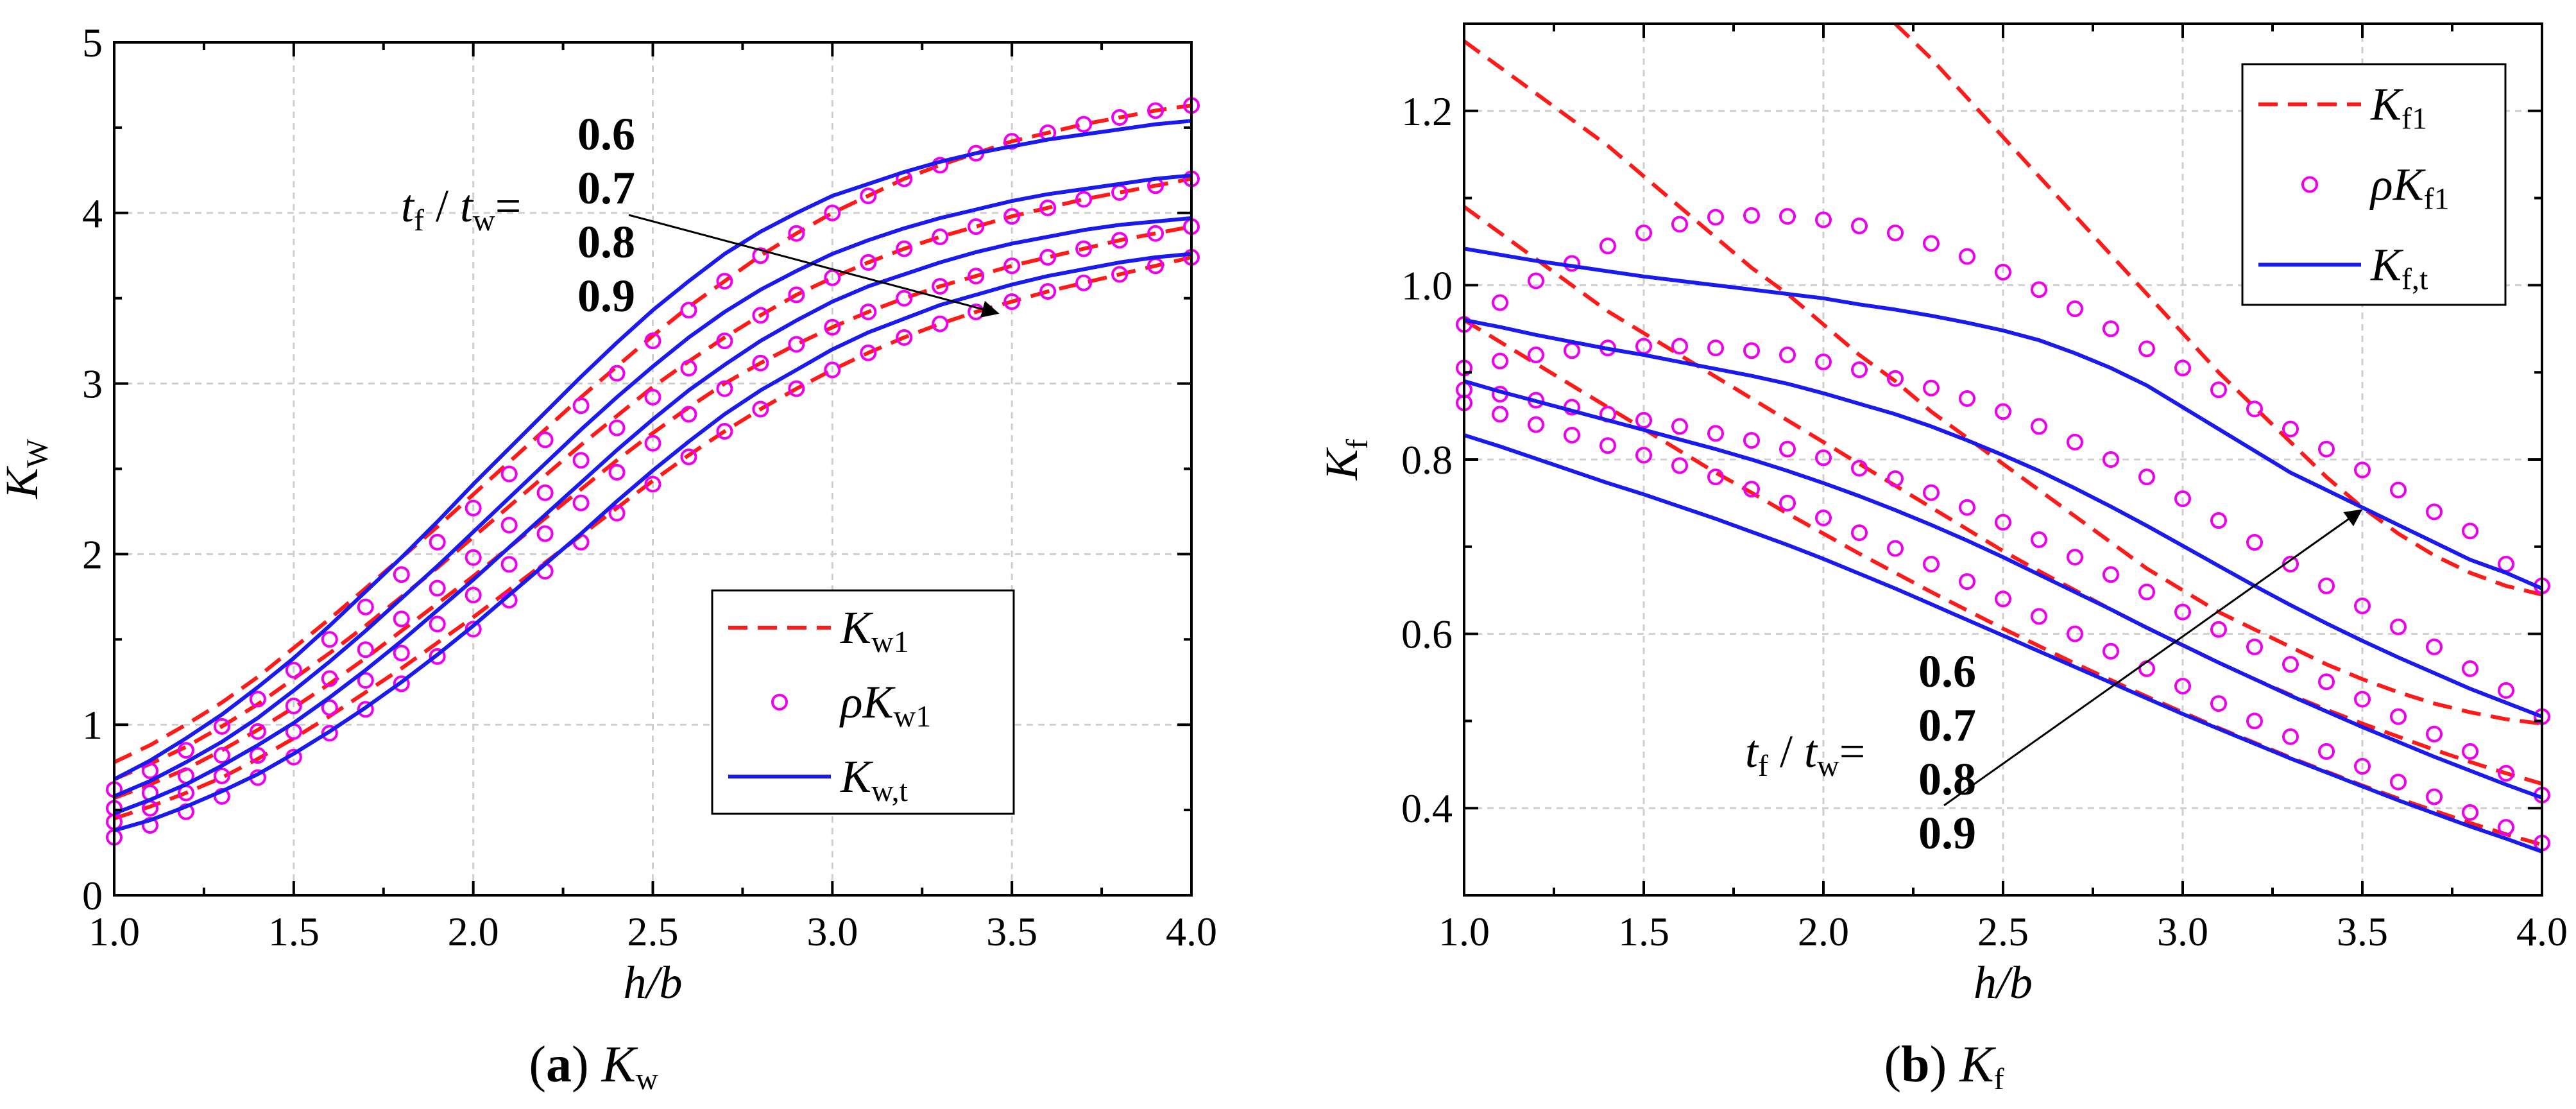  Describe the element at coordinates (2153, 658) in the screenshot. I see `annotation-arrow` at that location.